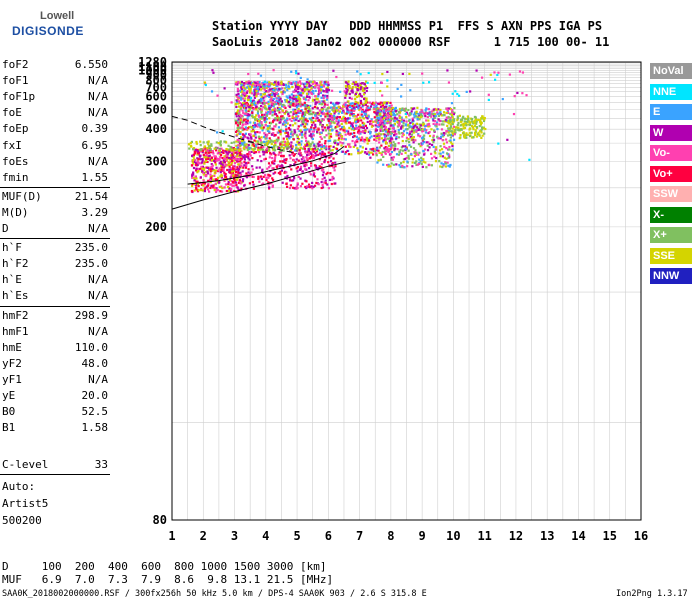 The width and height of the screenshot is (700, 600). I want to click on param-row: hmF2 298.9, so click(55, 316).